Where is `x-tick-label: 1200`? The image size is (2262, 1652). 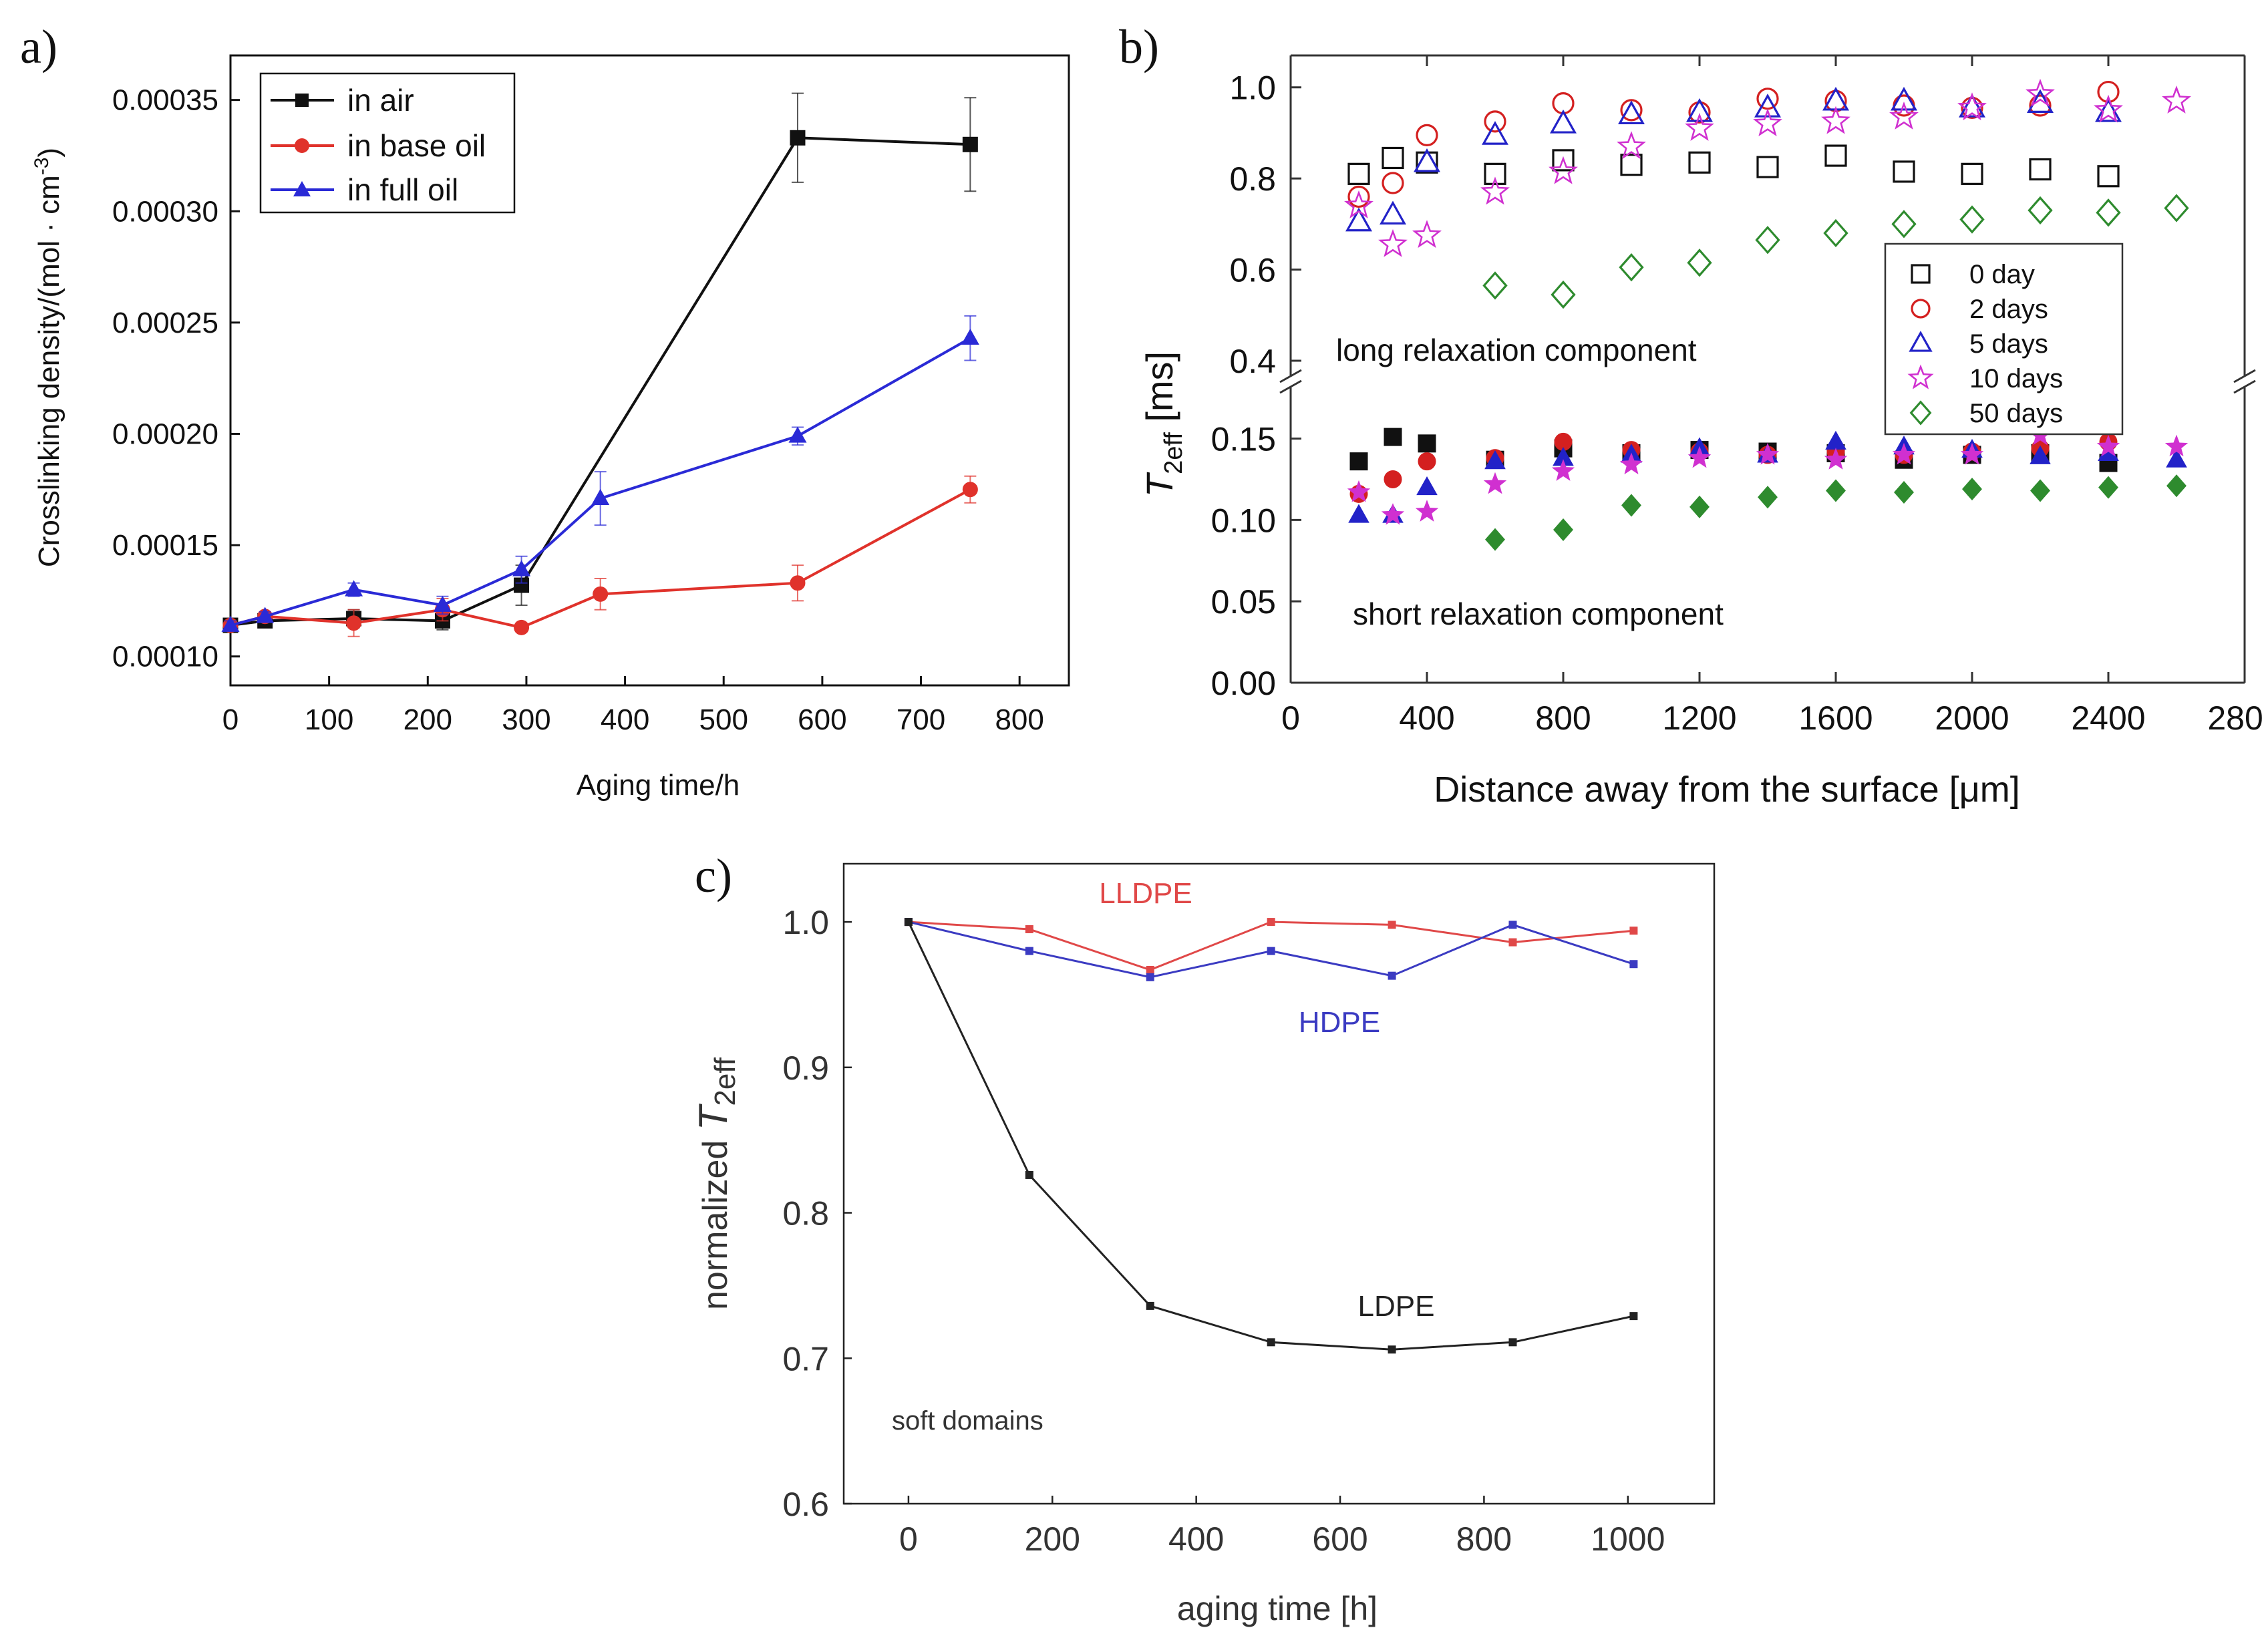 x-tick-label: 1200 is located at coordinates (1699, 718).